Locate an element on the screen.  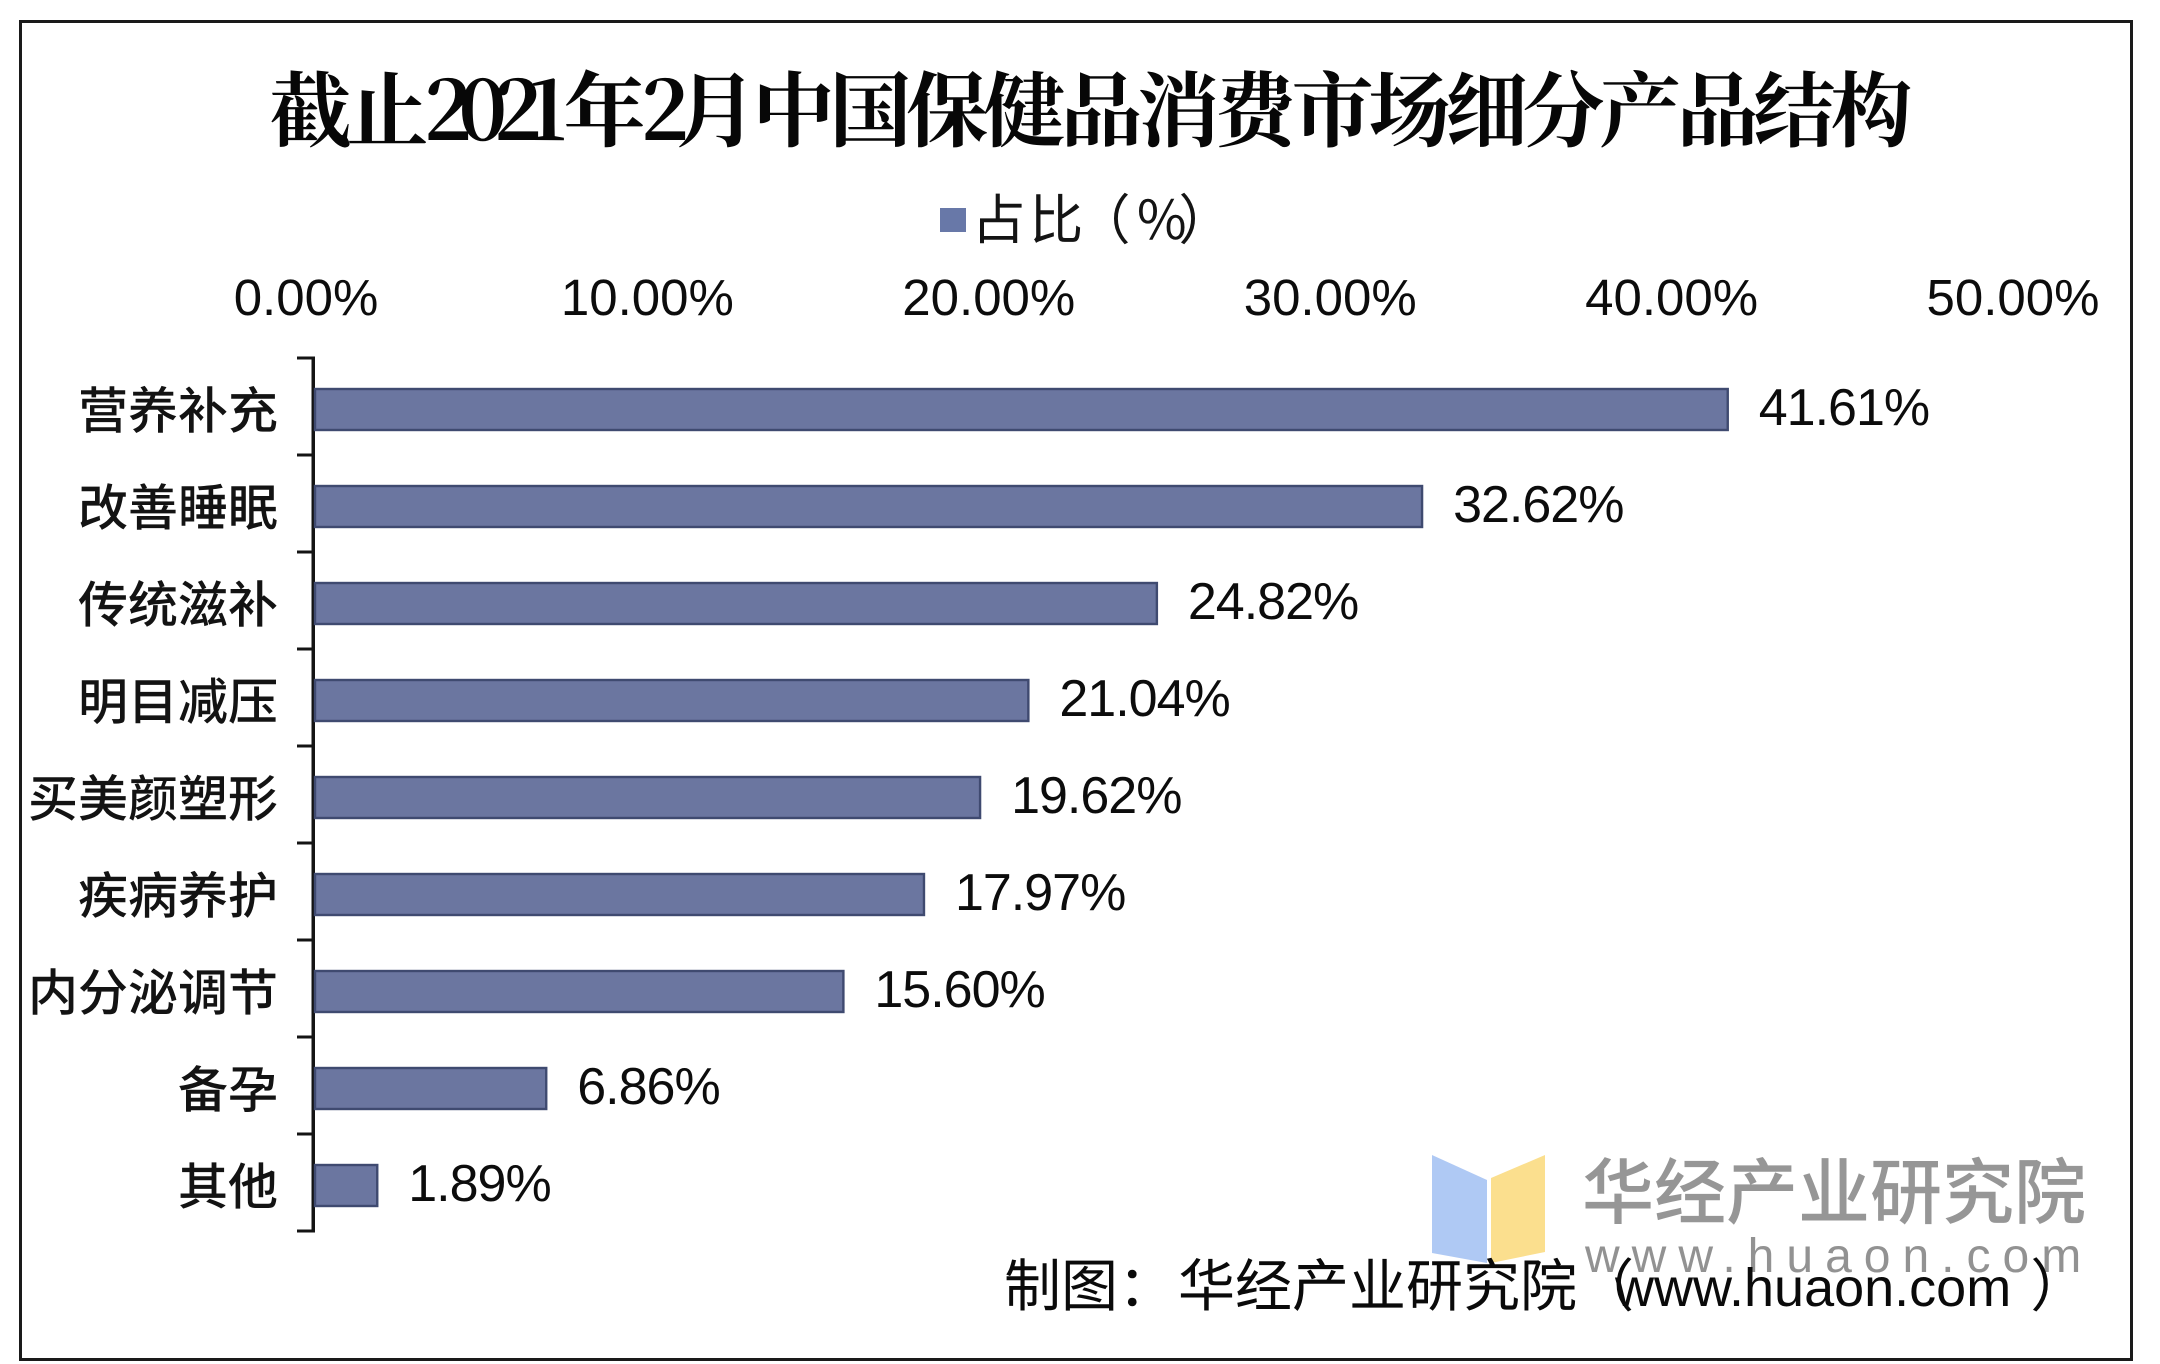
svg-text: 21.04% is located at coordinates (1144, 699).